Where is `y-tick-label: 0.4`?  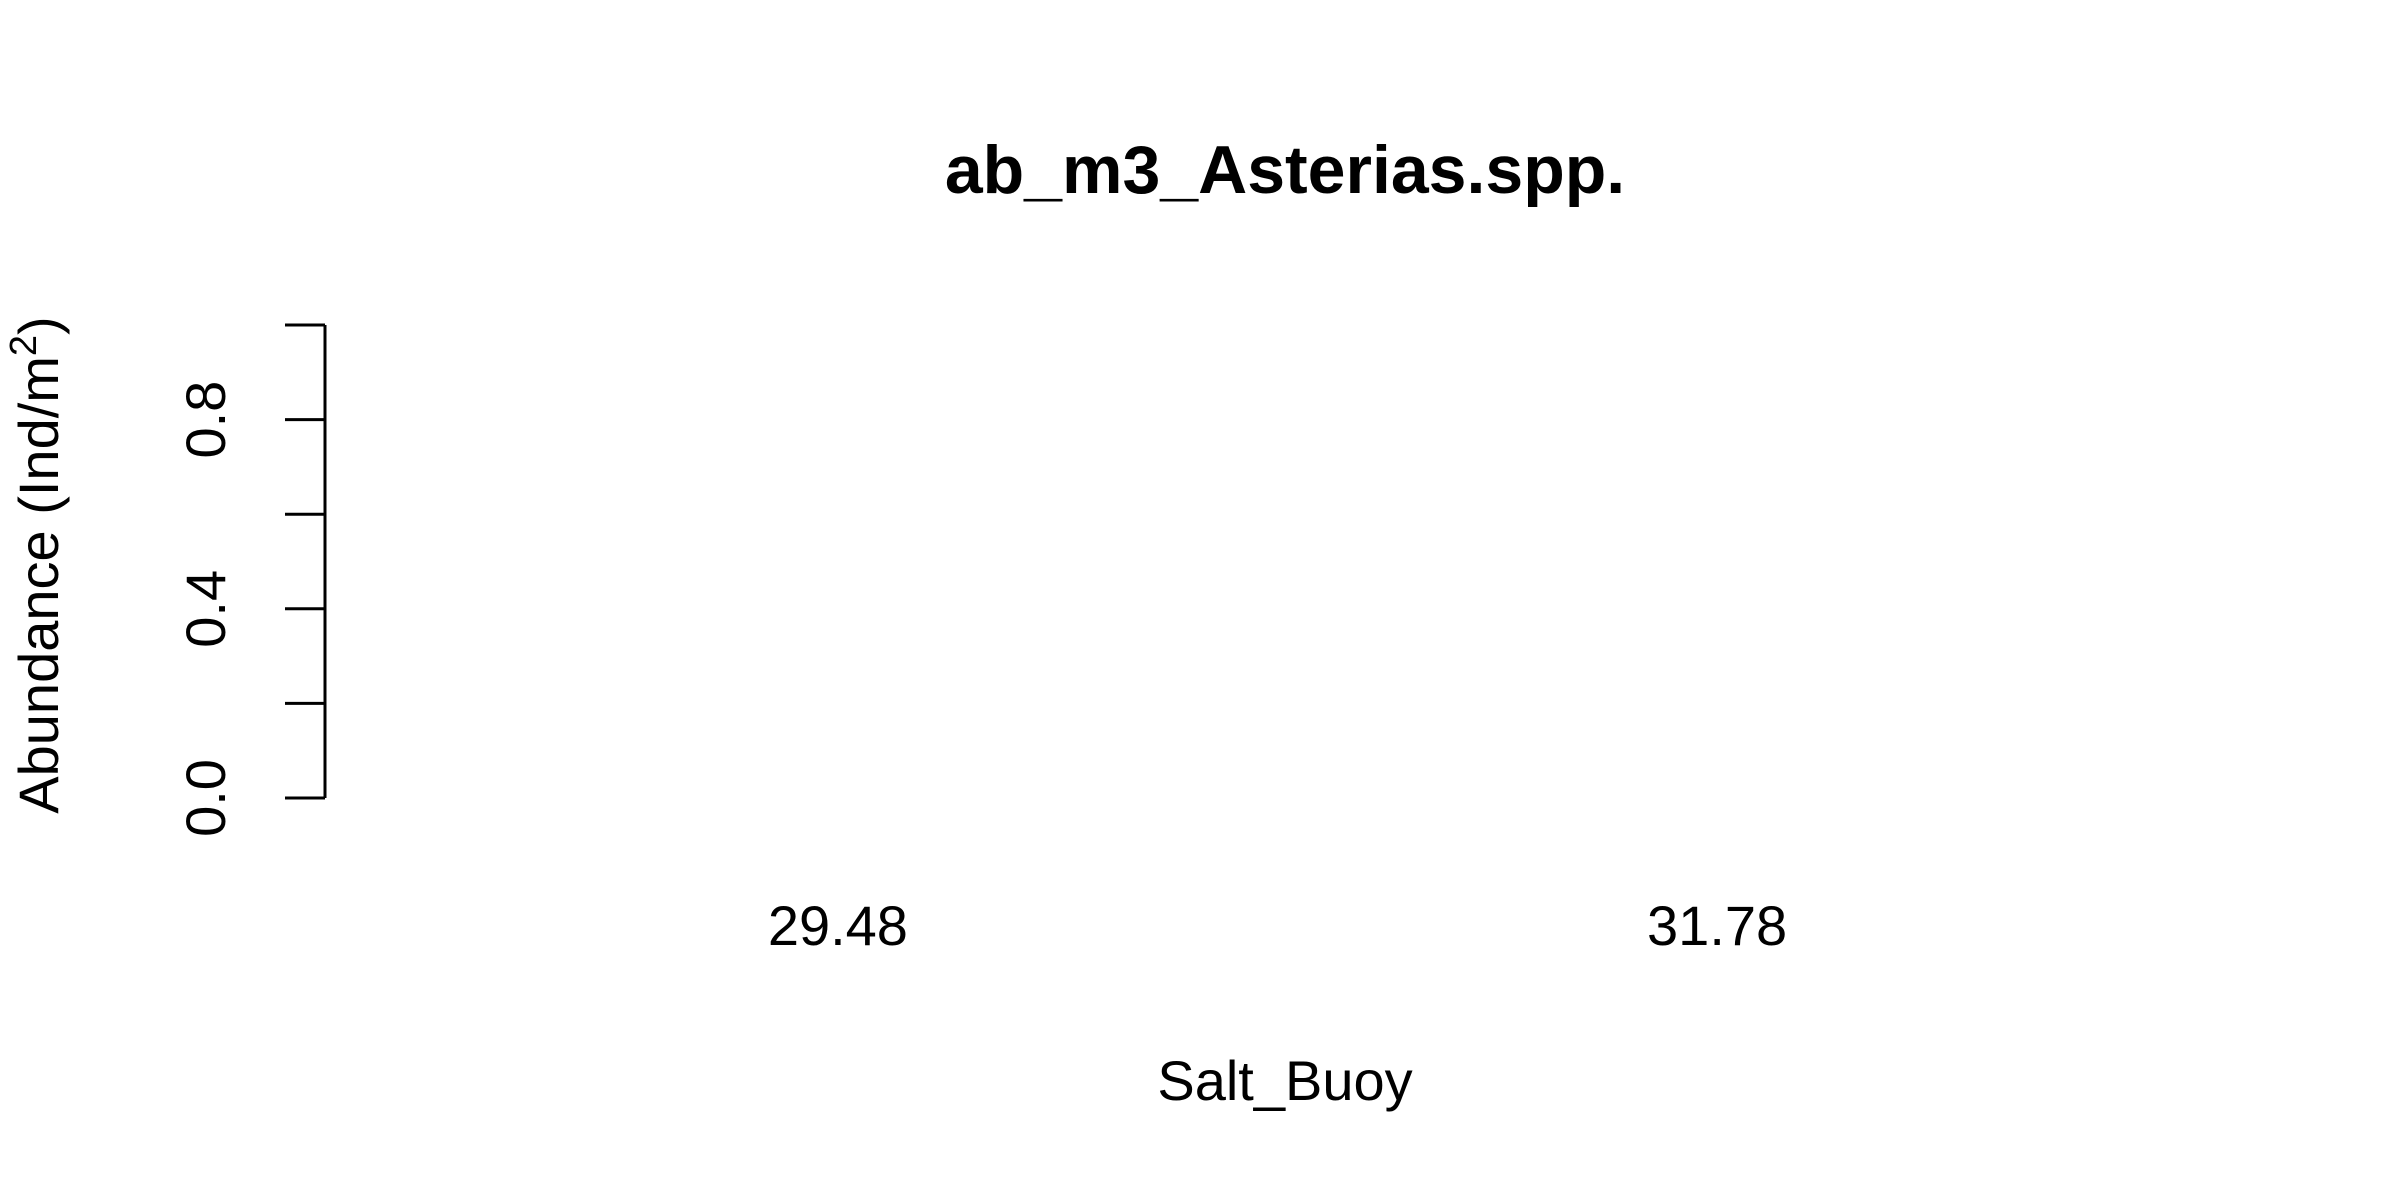
y-tick-label: 0.4 is located at coordinates (205, 609).